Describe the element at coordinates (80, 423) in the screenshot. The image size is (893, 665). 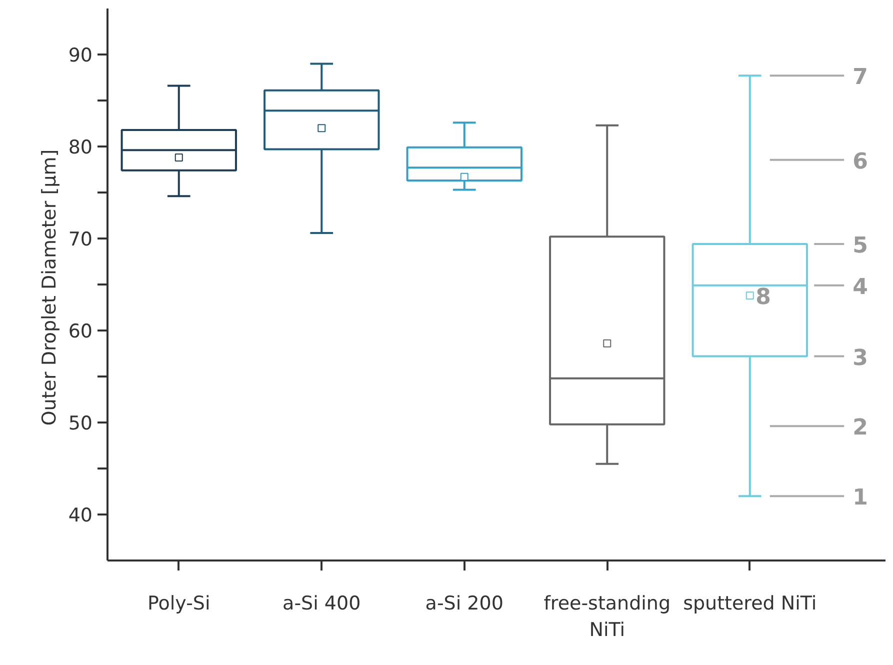
I see `y-tick-label: 50` at that location.